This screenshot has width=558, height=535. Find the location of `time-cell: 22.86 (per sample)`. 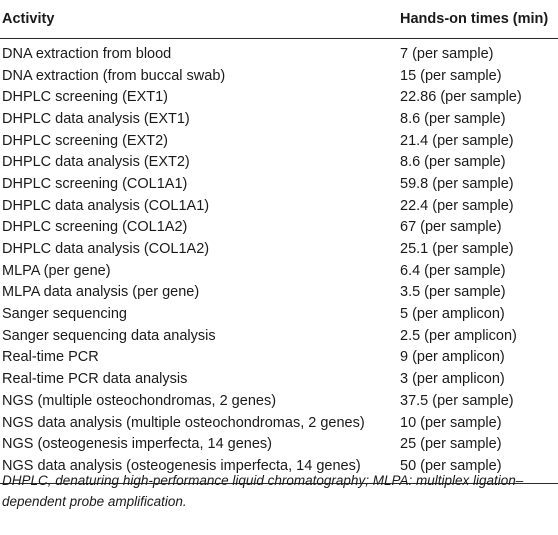

time-cell: 22.86 (per sample) is located at coordinates (461, 97).